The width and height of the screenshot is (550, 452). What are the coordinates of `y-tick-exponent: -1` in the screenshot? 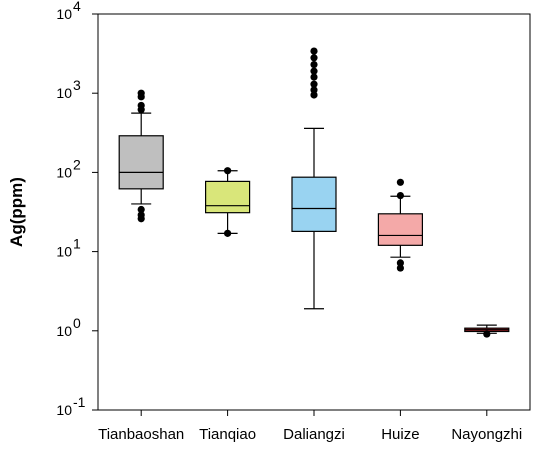 It's located at (79, 402).